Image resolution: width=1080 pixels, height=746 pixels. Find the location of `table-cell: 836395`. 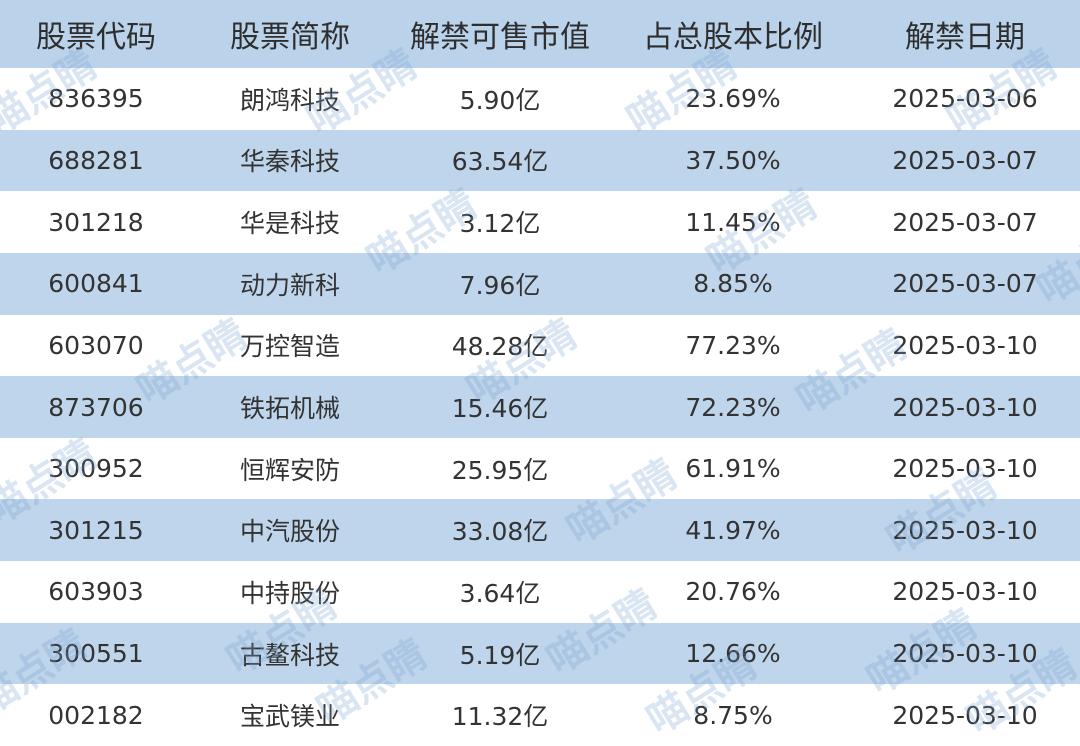

table-cell: 836395 is located at coordinates (96, 99).